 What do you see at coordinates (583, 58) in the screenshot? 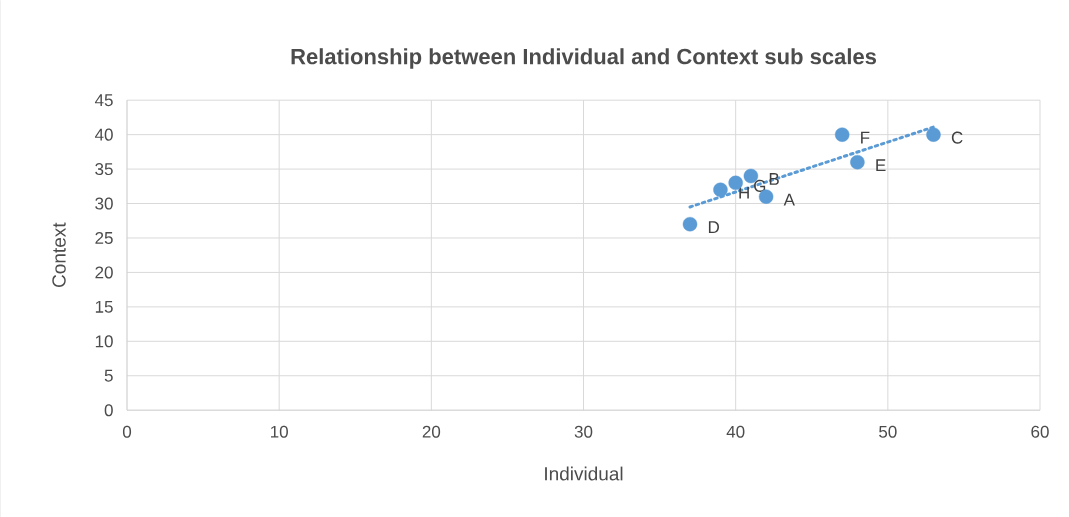
I see `chart-title: Relationship between Individual and Context sub scales` at bounding box center [583, 58].